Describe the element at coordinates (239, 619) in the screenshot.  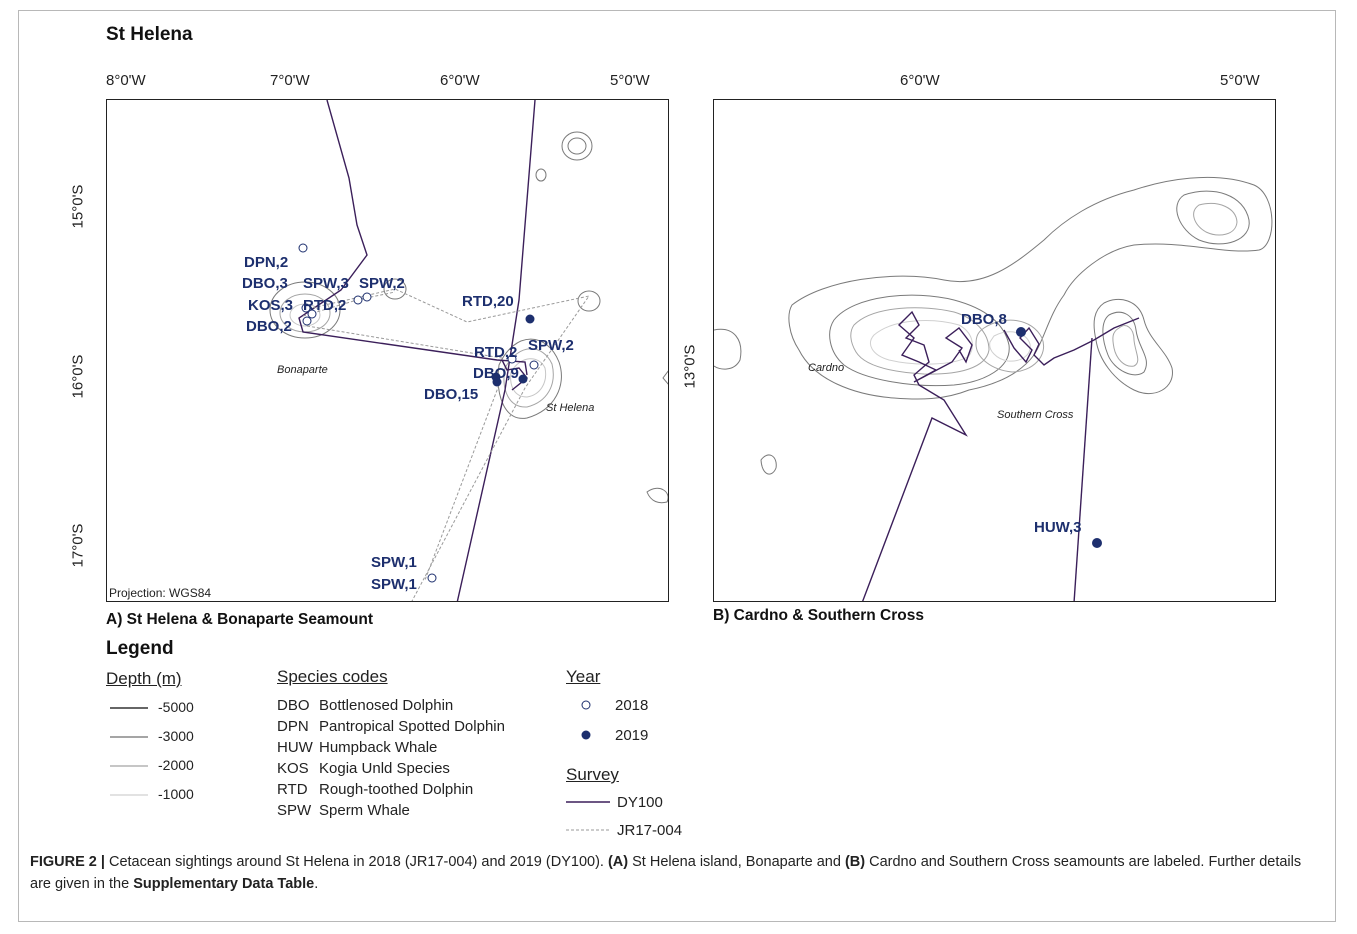
I see `panel-a-caption: A) St Helena & Bonaparte Seamount` at that location.